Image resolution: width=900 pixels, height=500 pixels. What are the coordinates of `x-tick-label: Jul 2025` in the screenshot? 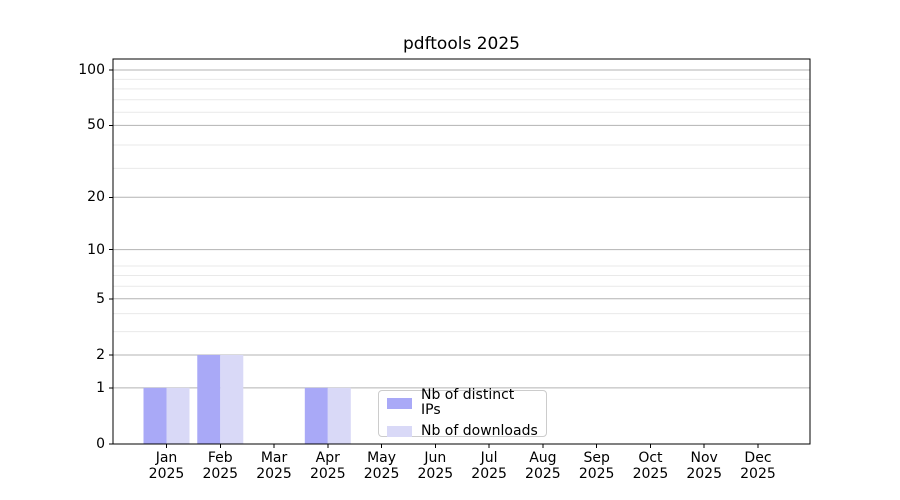 It's located at (489, 466).